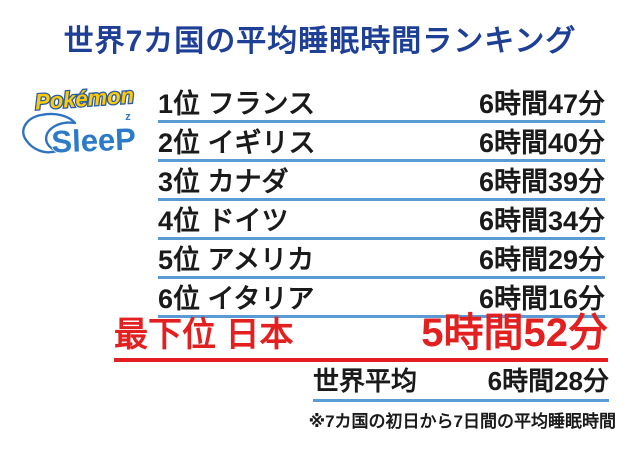 Image resolution: width=640 pixels, height=455 pixels. I want to click on world-average-label: 世界平均, so click(365, 381).